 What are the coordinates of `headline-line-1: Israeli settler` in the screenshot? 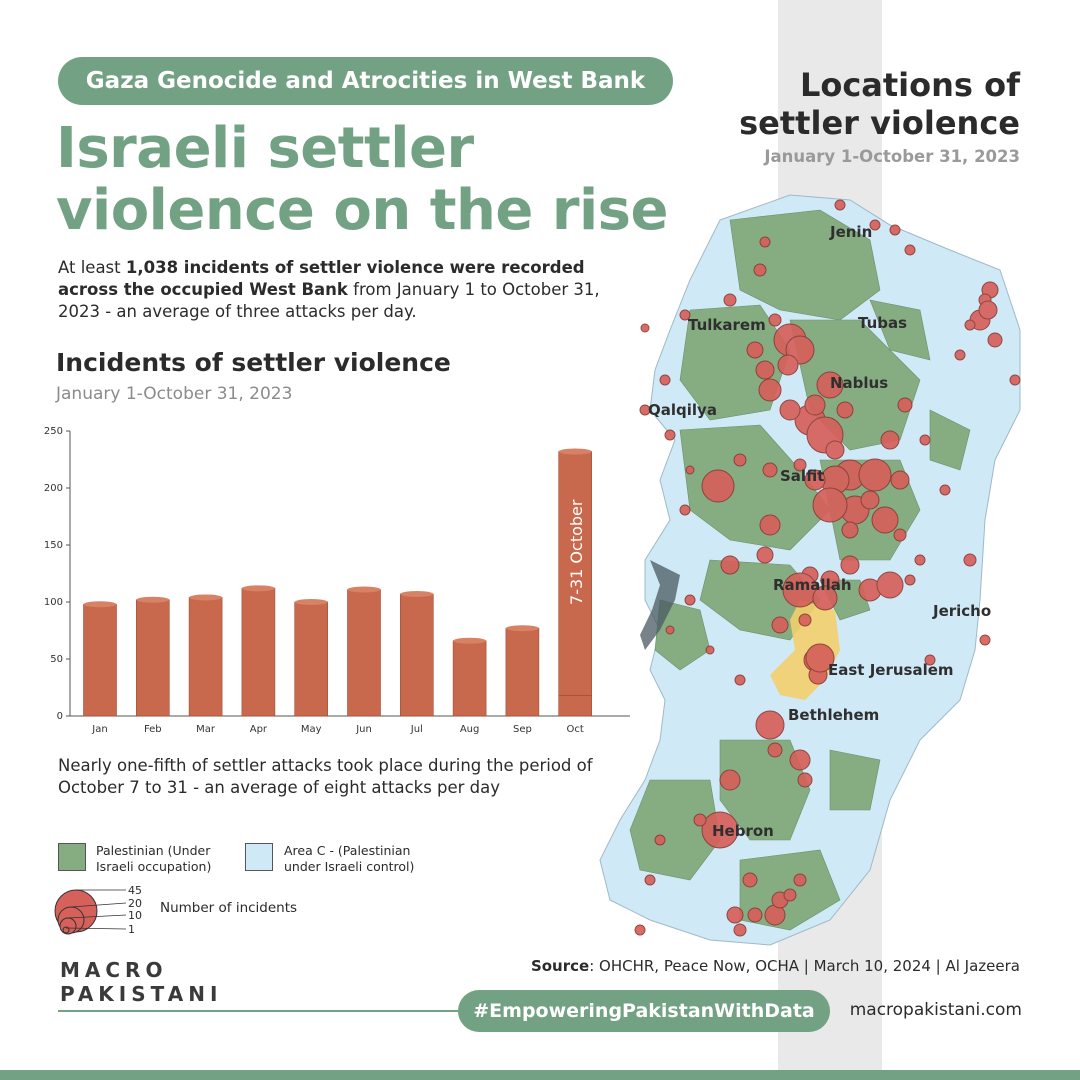 It's located at (265, 148).